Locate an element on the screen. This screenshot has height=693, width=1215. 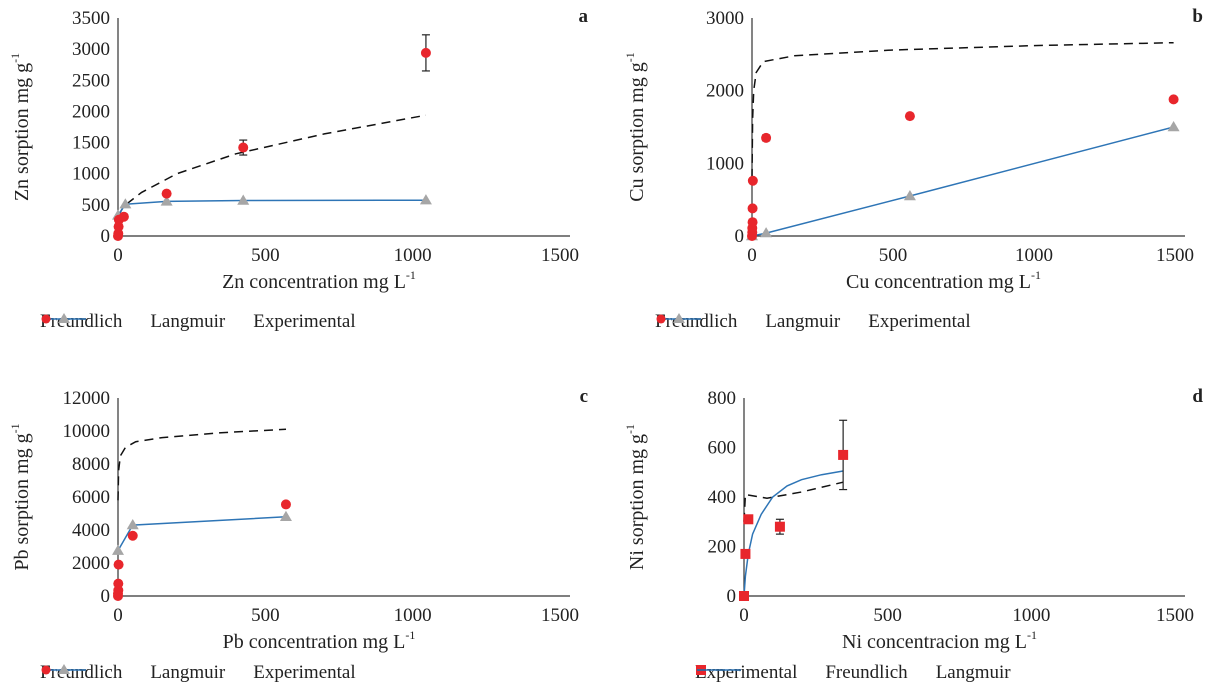
legend-b: Freundlich Langmuir Experimental is located at coordinates (813, 322).